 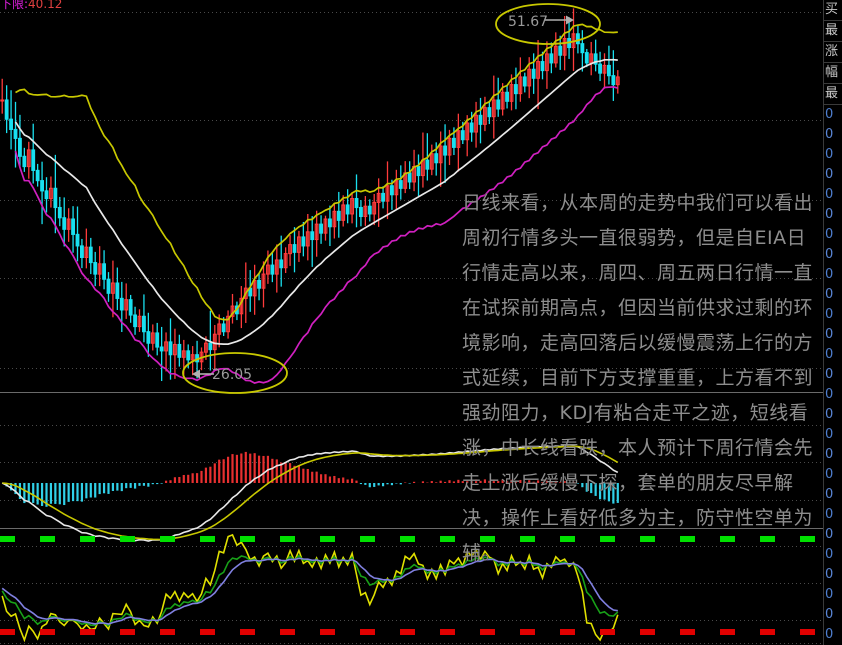 I want to click on quote-cell-5: 0, so click(x=829, y=214).